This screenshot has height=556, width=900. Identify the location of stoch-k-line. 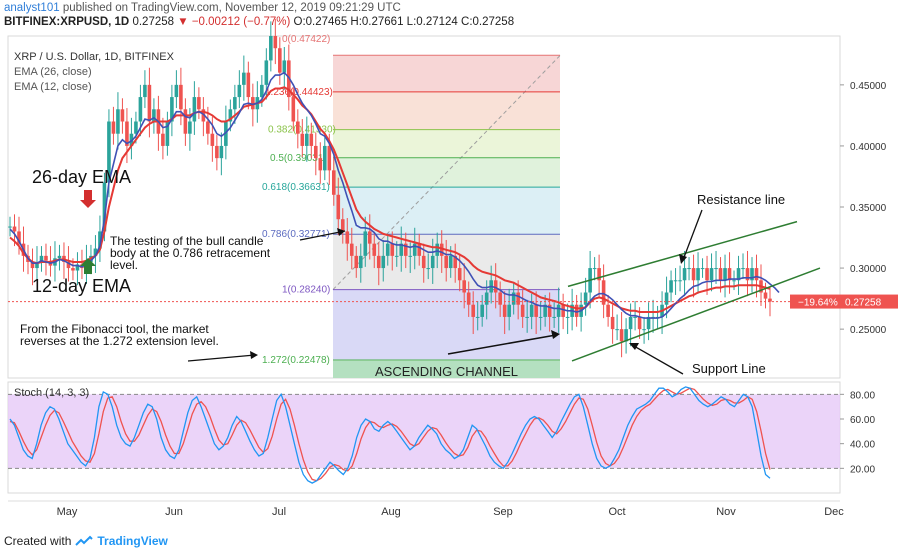
(390, 435).